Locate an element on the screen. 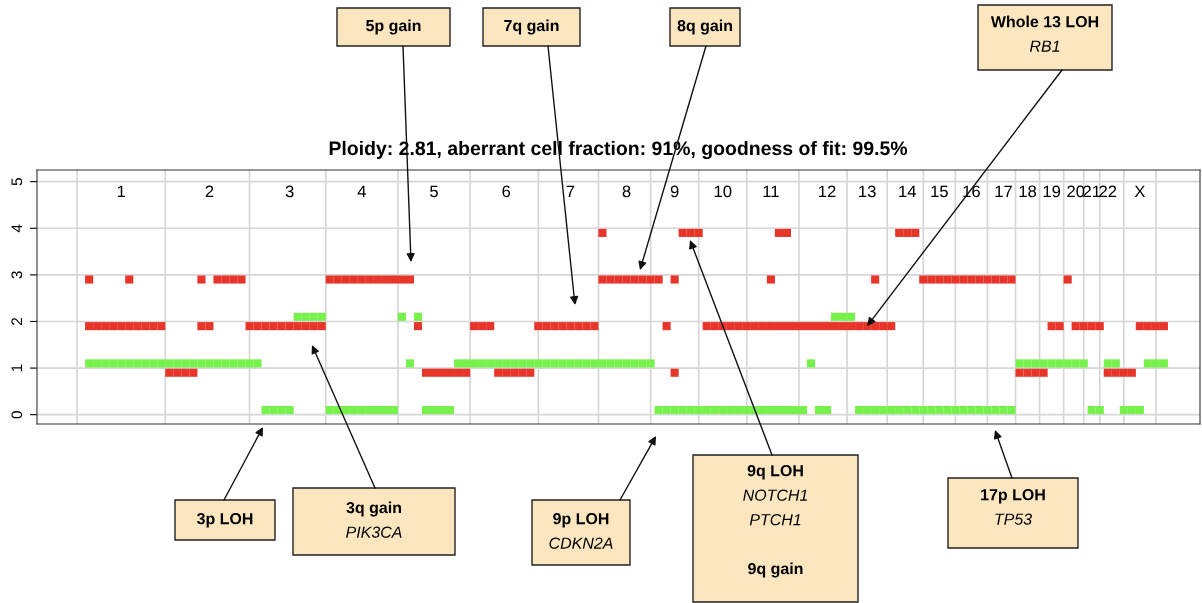  text: 9p LOH CDKN2A is located at coordinates (581, 530).